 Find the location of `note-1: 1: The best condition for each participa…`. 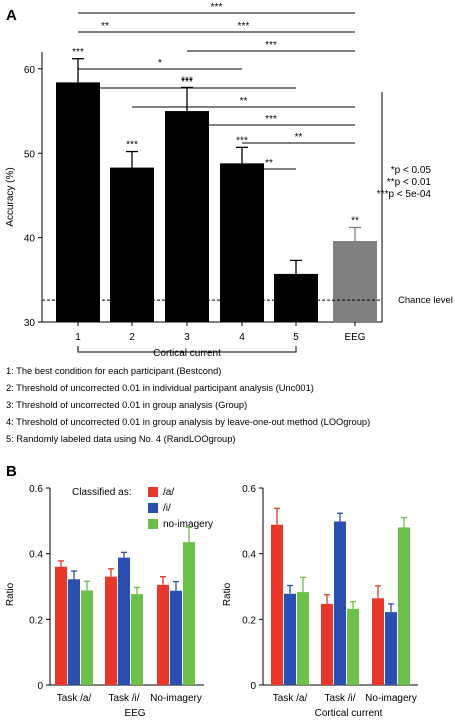

note-1: 1: The best condition for each participa… is located at coordinates (113, 371).